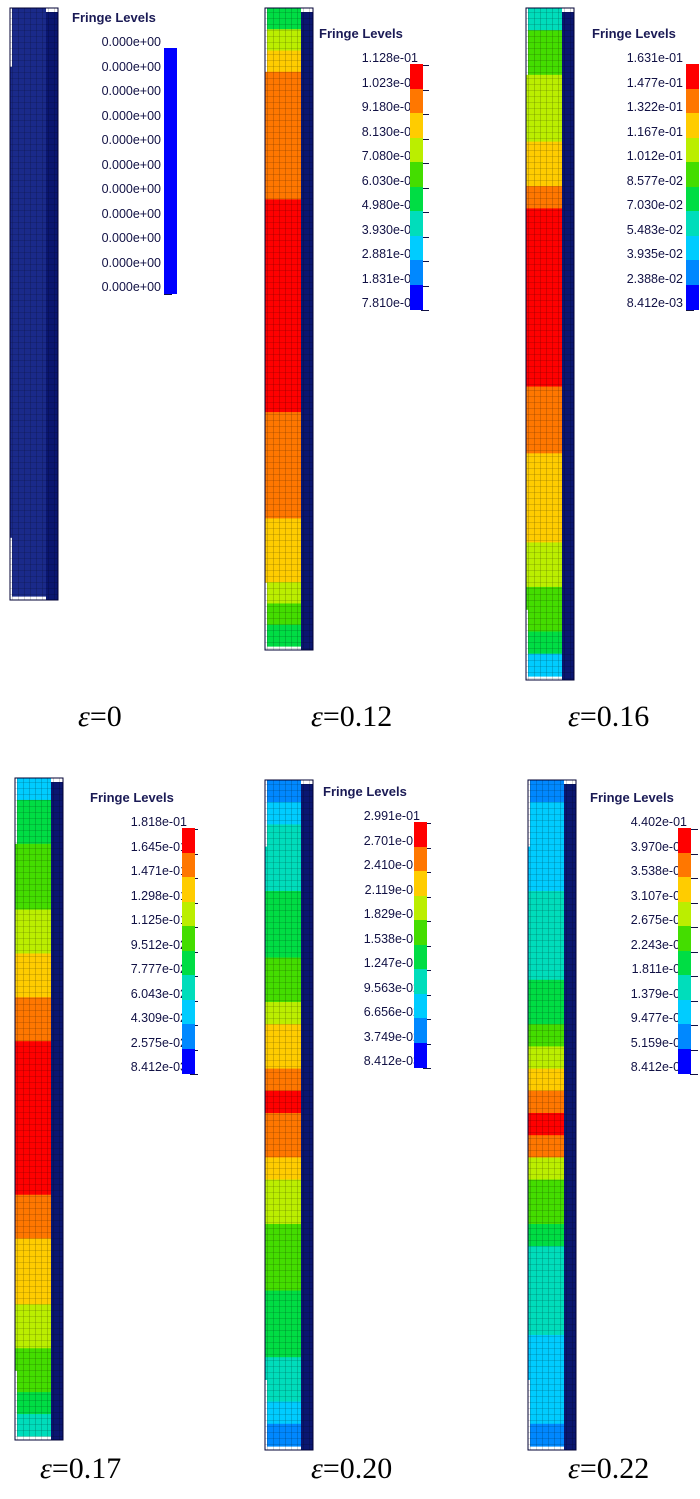  What do you see at coordinates (397, 1012) in the screenshot?
I see `legend-tick-label: 6.656e-02` at bounding box center [397, 1012].